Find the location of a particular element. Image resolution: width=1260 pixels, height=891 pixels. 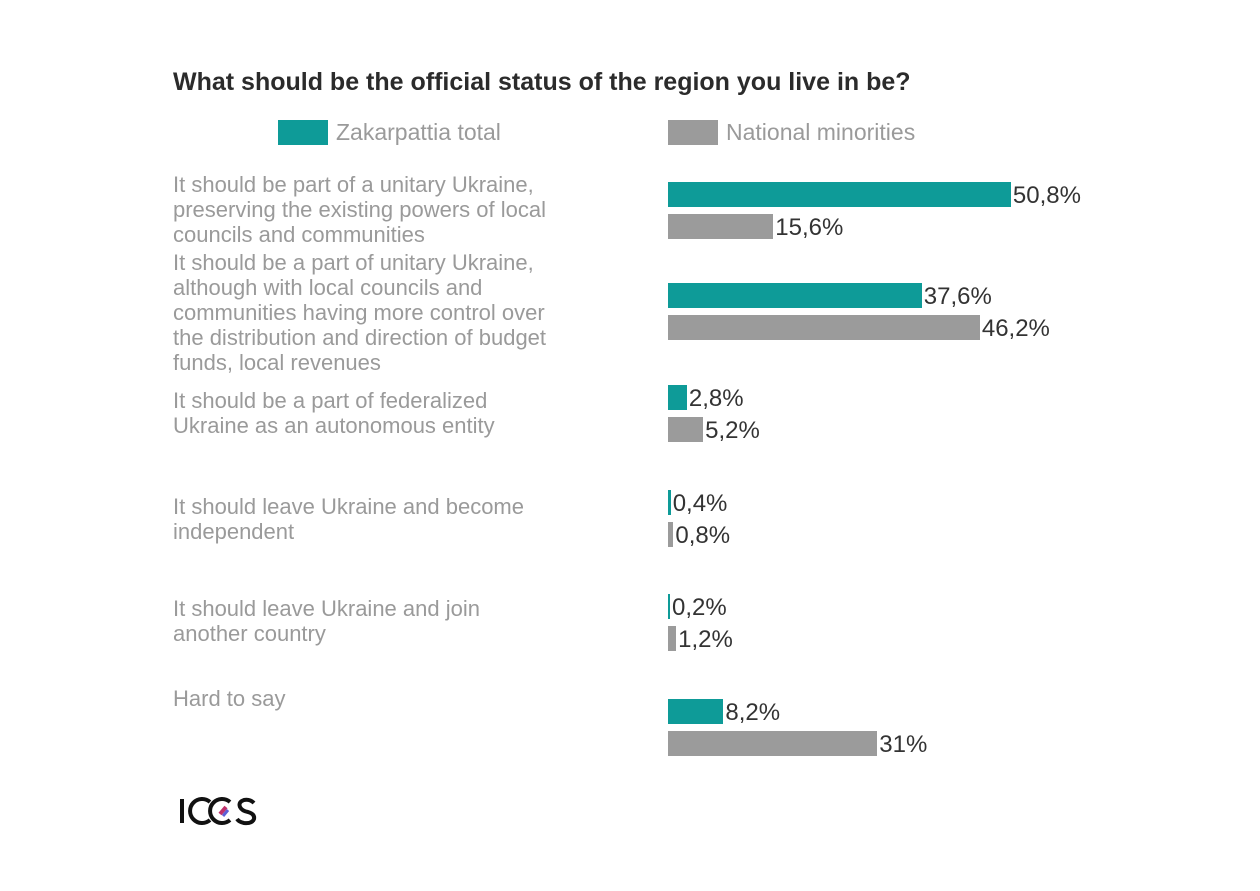

data-label: 31% is located at coordinates (903, 744).